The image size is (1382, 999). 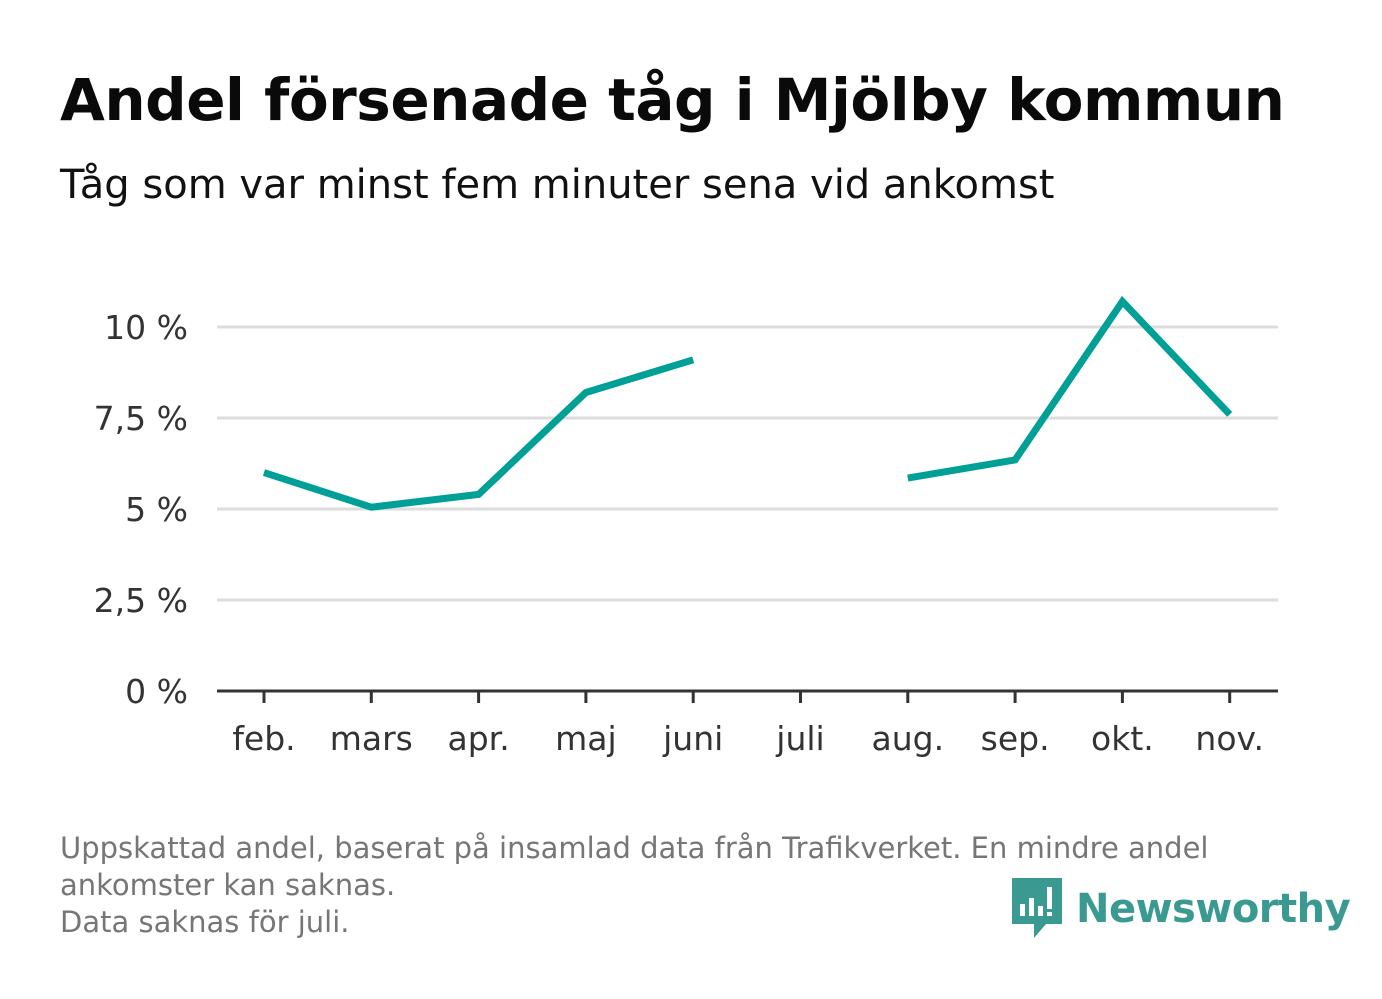 What do you see at coordinates (228, 885) in the screenshot?
I see `footnote-line-2: ankomster kan saknas.` at bounding box center [228, 885].